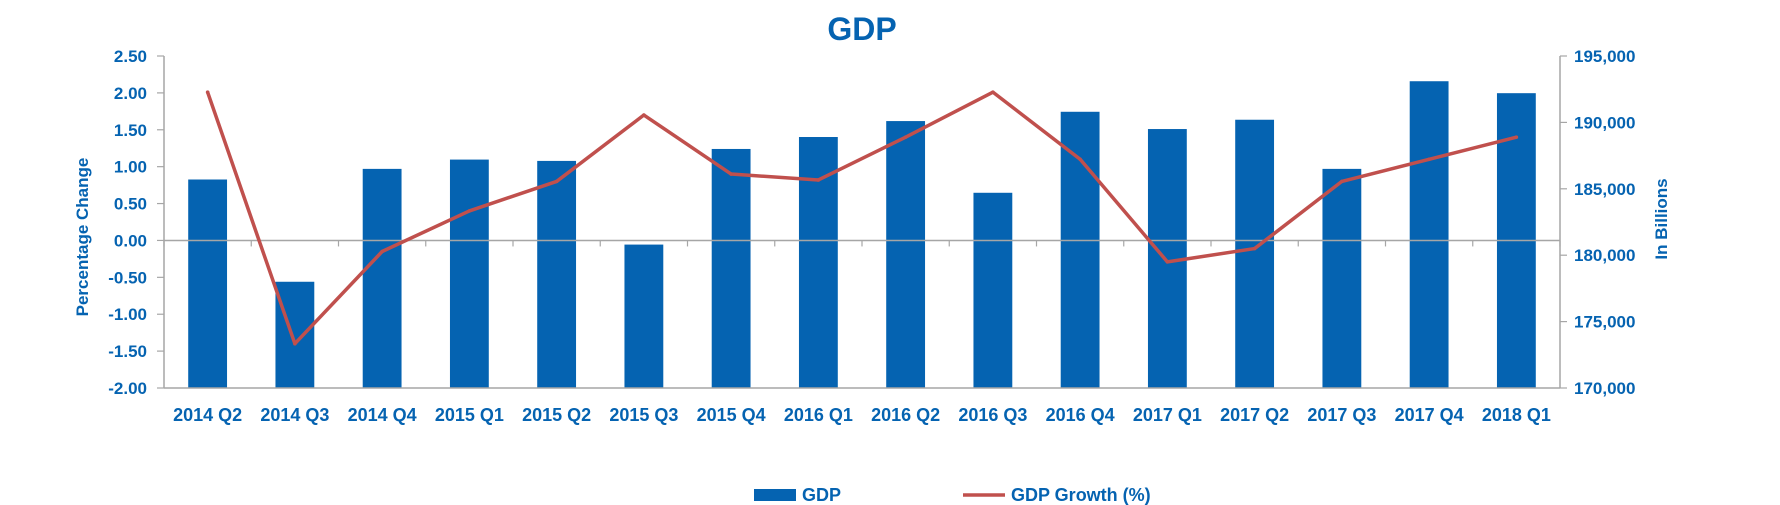 The image size is (1780, 505). What do you see at coordinates (1080, 415) in the screenshot?
I see `x-tick-label: 2016 Q4` at bounding box center [1080, 415].